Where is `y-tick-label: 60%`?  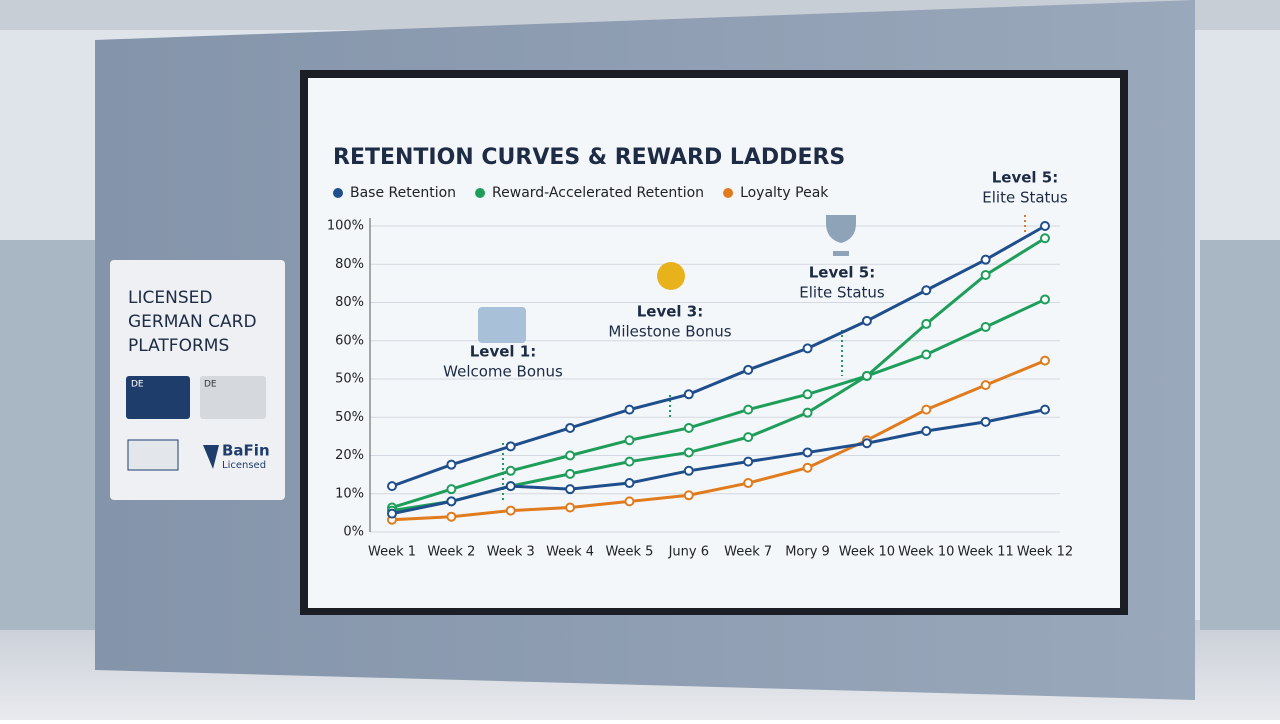 y-tick-label: 60% is located at coordinates (349, 340).